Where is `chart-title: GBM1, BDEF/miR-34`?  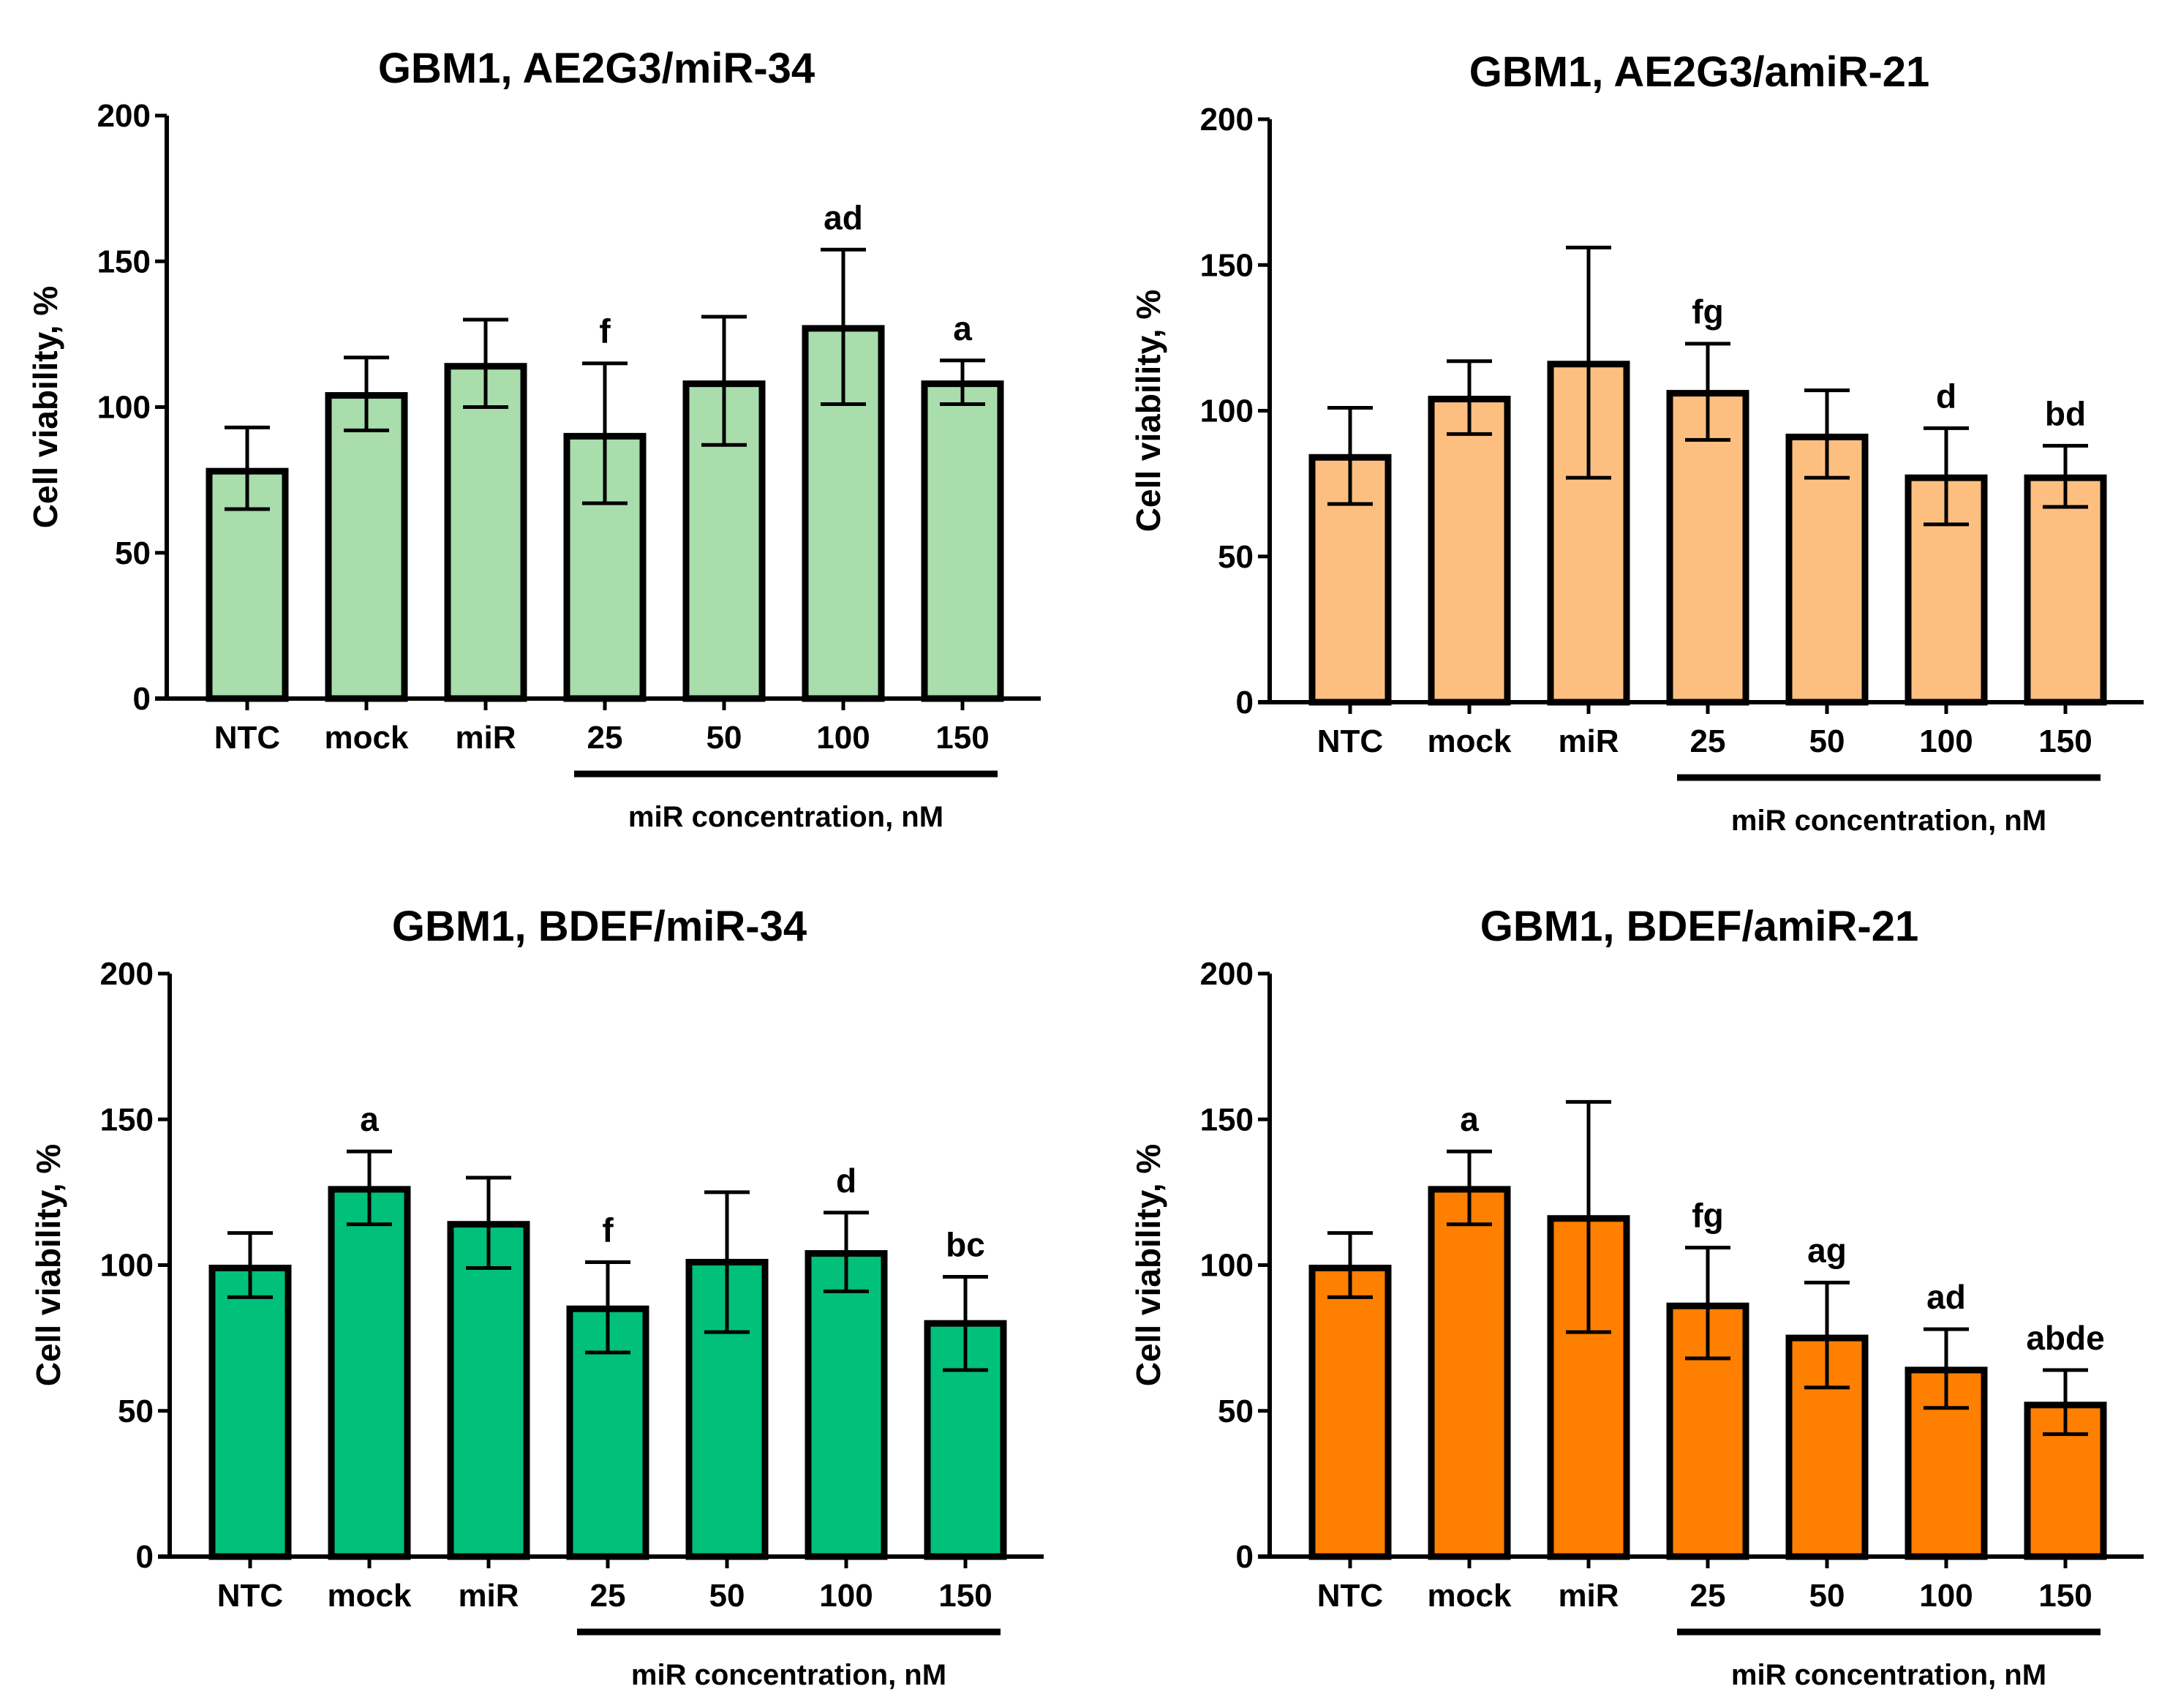 chart-title: GBM1, BDEF/miR-34 is located at coordinates (599, 926).